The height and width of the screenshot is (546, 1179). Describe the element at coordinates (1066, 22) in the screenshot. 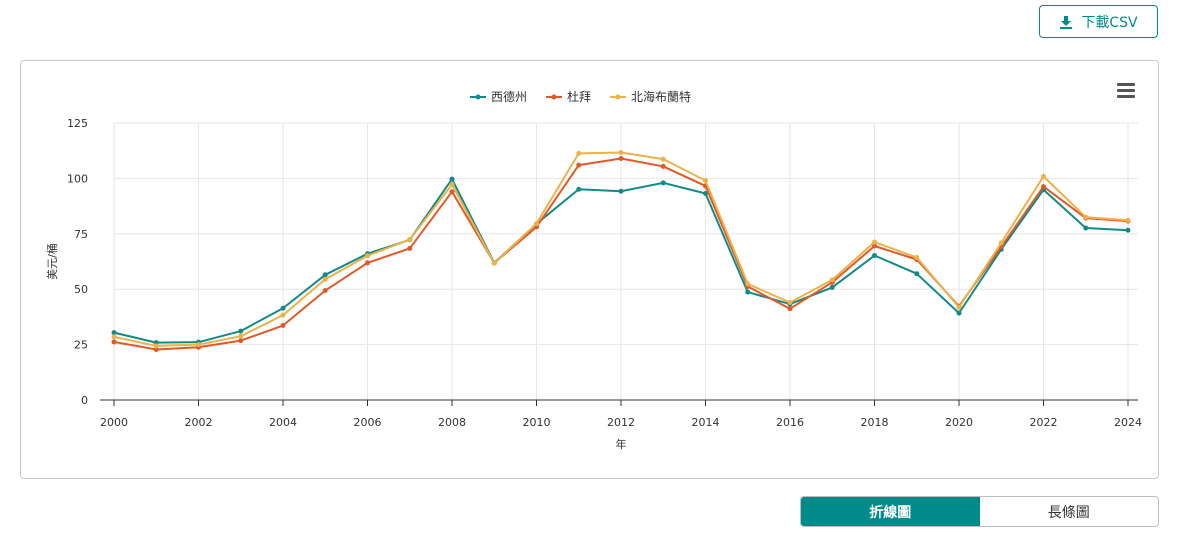

I see `download-icon` at that location.